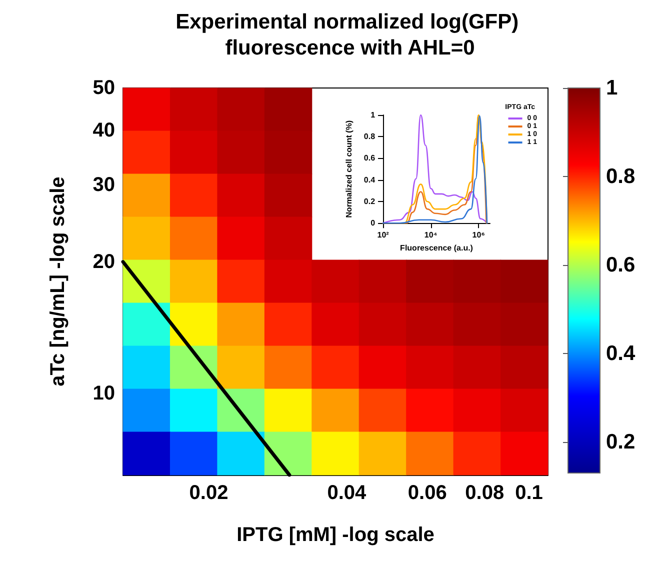 This screenshot has width=650, height=562. Describe the element at coordinates (373, 223) in the screenshot. I see `y-tick-label: 0` at that location.